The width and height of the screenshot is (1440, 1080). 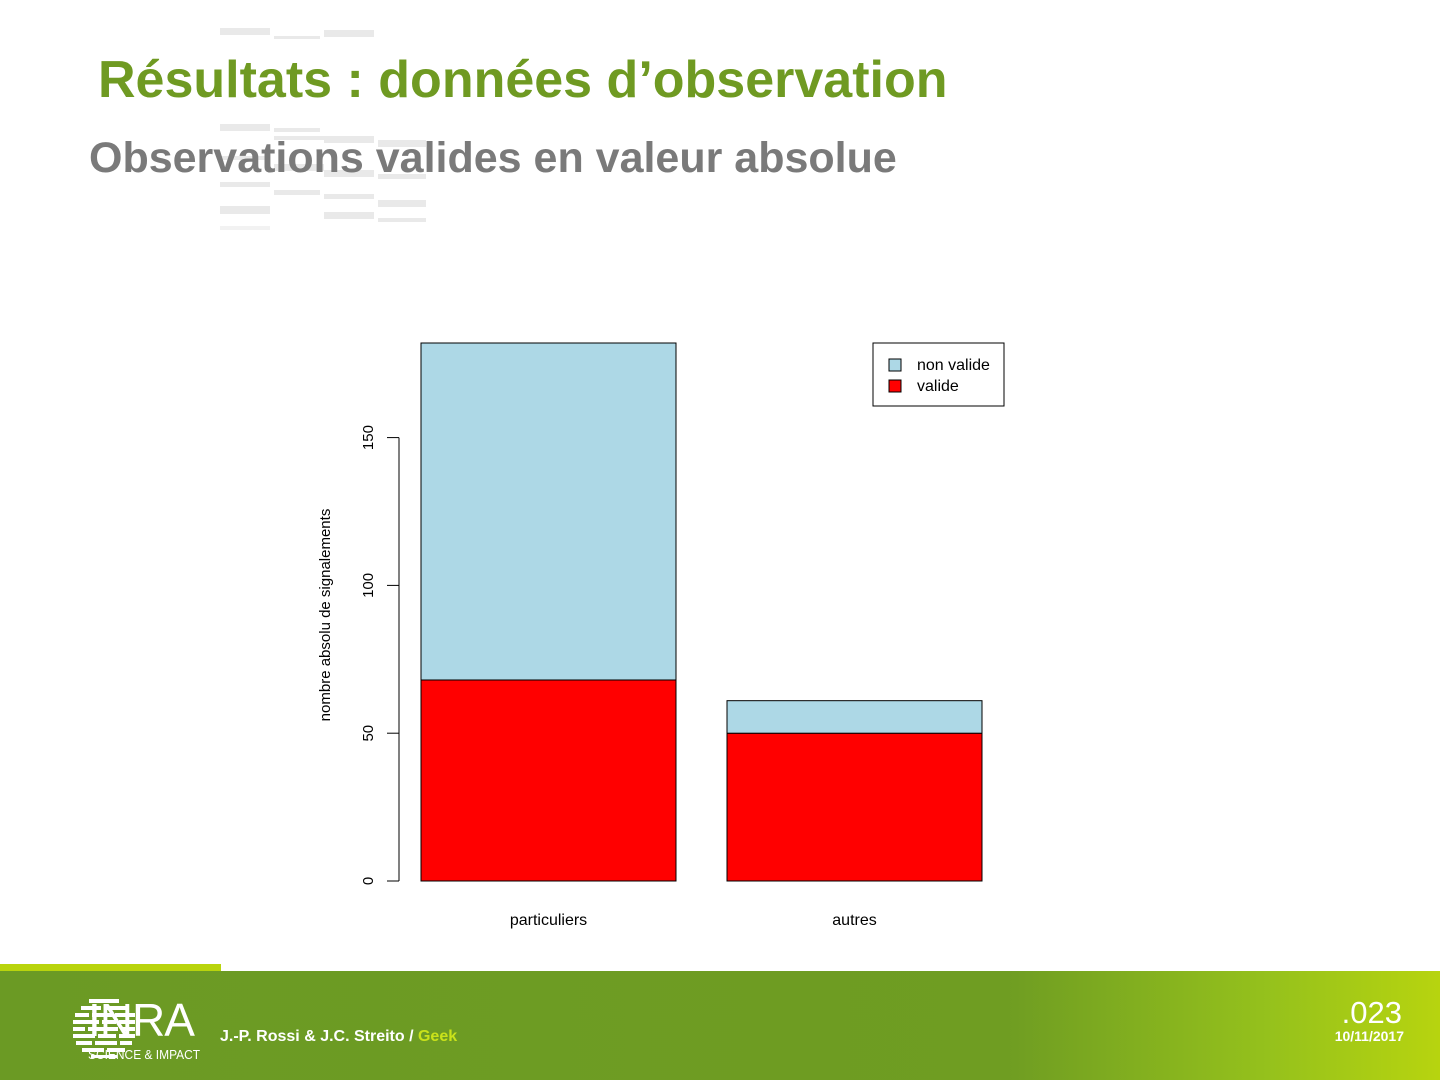 What do you see at coordinates (368, 733) in the screenshot?
I see `y-tick-label: 50` at bounding box center [368, 733].